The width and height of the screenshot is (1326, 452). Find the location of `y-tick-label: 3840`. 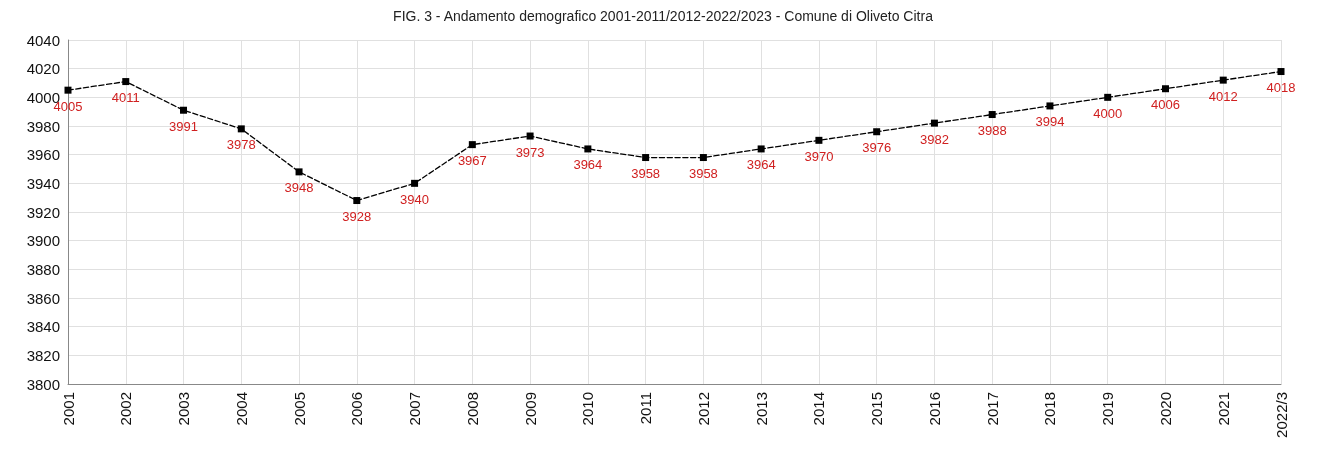

y-tick-label: 3840 is located at coordinates (43, 327).